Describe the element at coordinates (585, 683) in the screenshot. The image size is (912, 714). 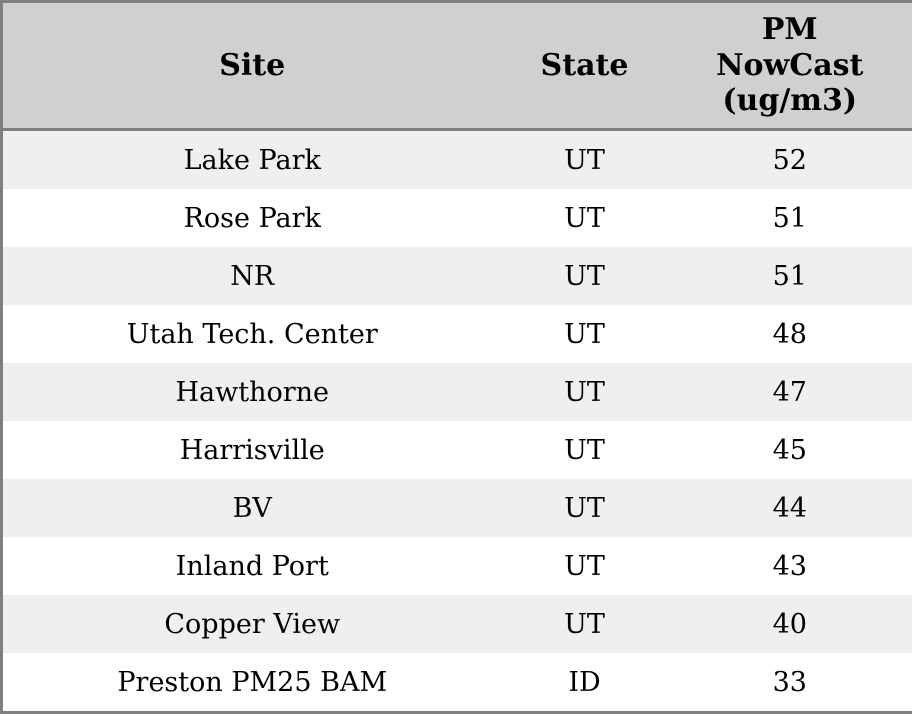
I see `cell-state: ID` at that location.